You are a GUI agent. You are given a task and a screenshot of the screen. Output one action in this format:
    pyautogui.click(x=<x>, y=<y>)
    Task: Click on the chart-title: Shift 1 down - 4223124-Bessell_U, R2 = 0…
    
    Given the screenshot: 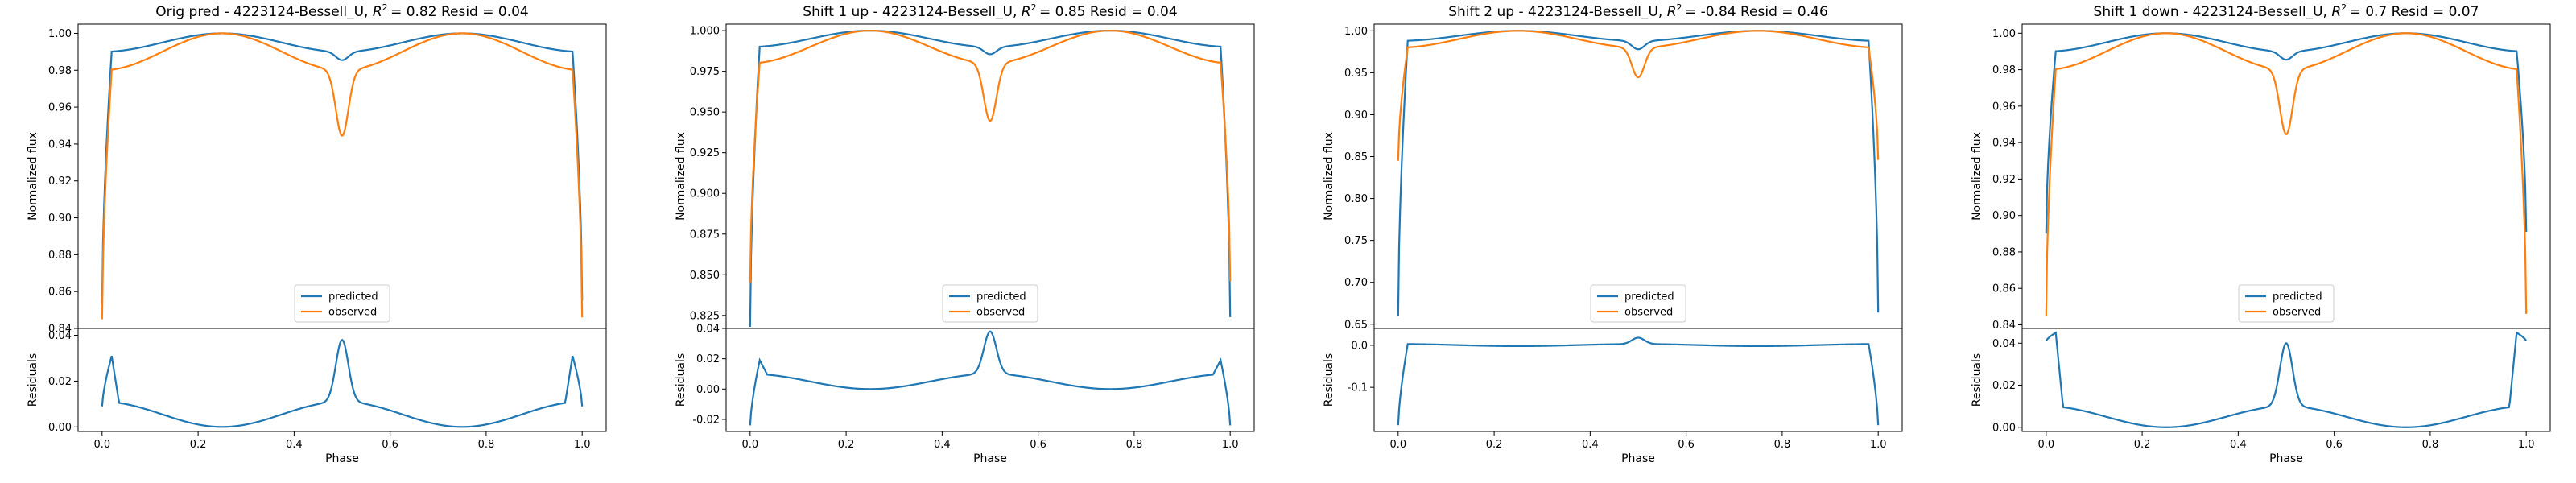 What is the action you would take?
    pyautogui.click(x=2286, y=11)
    